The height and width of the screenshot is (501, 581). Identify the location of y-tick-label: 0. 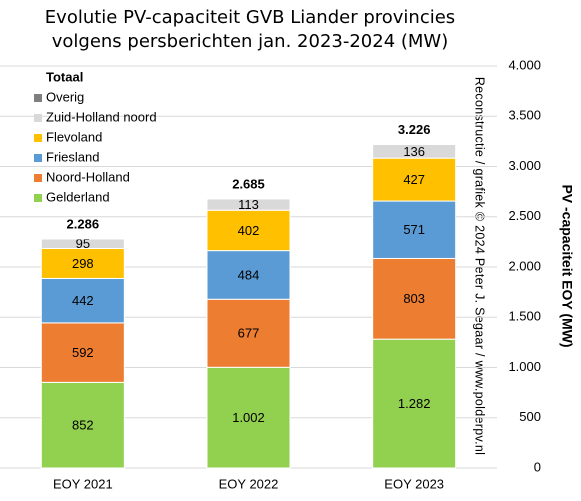
(537, 466).